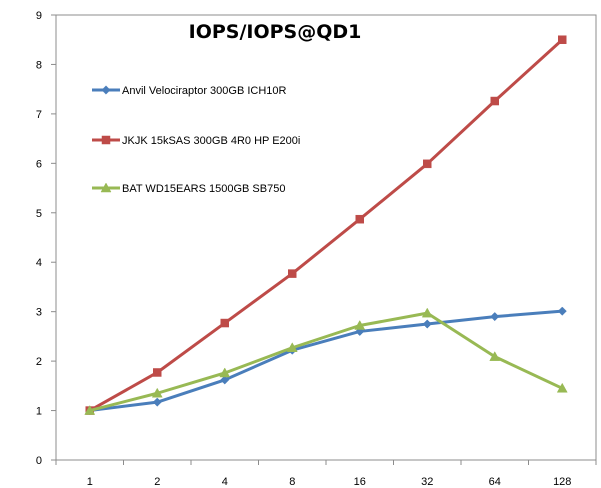 The image size is (601, 488). What do you see at coordinates (39, 313) in the screenshot?
I see `y-tick-label: 3` at bounding box center [39, 313].